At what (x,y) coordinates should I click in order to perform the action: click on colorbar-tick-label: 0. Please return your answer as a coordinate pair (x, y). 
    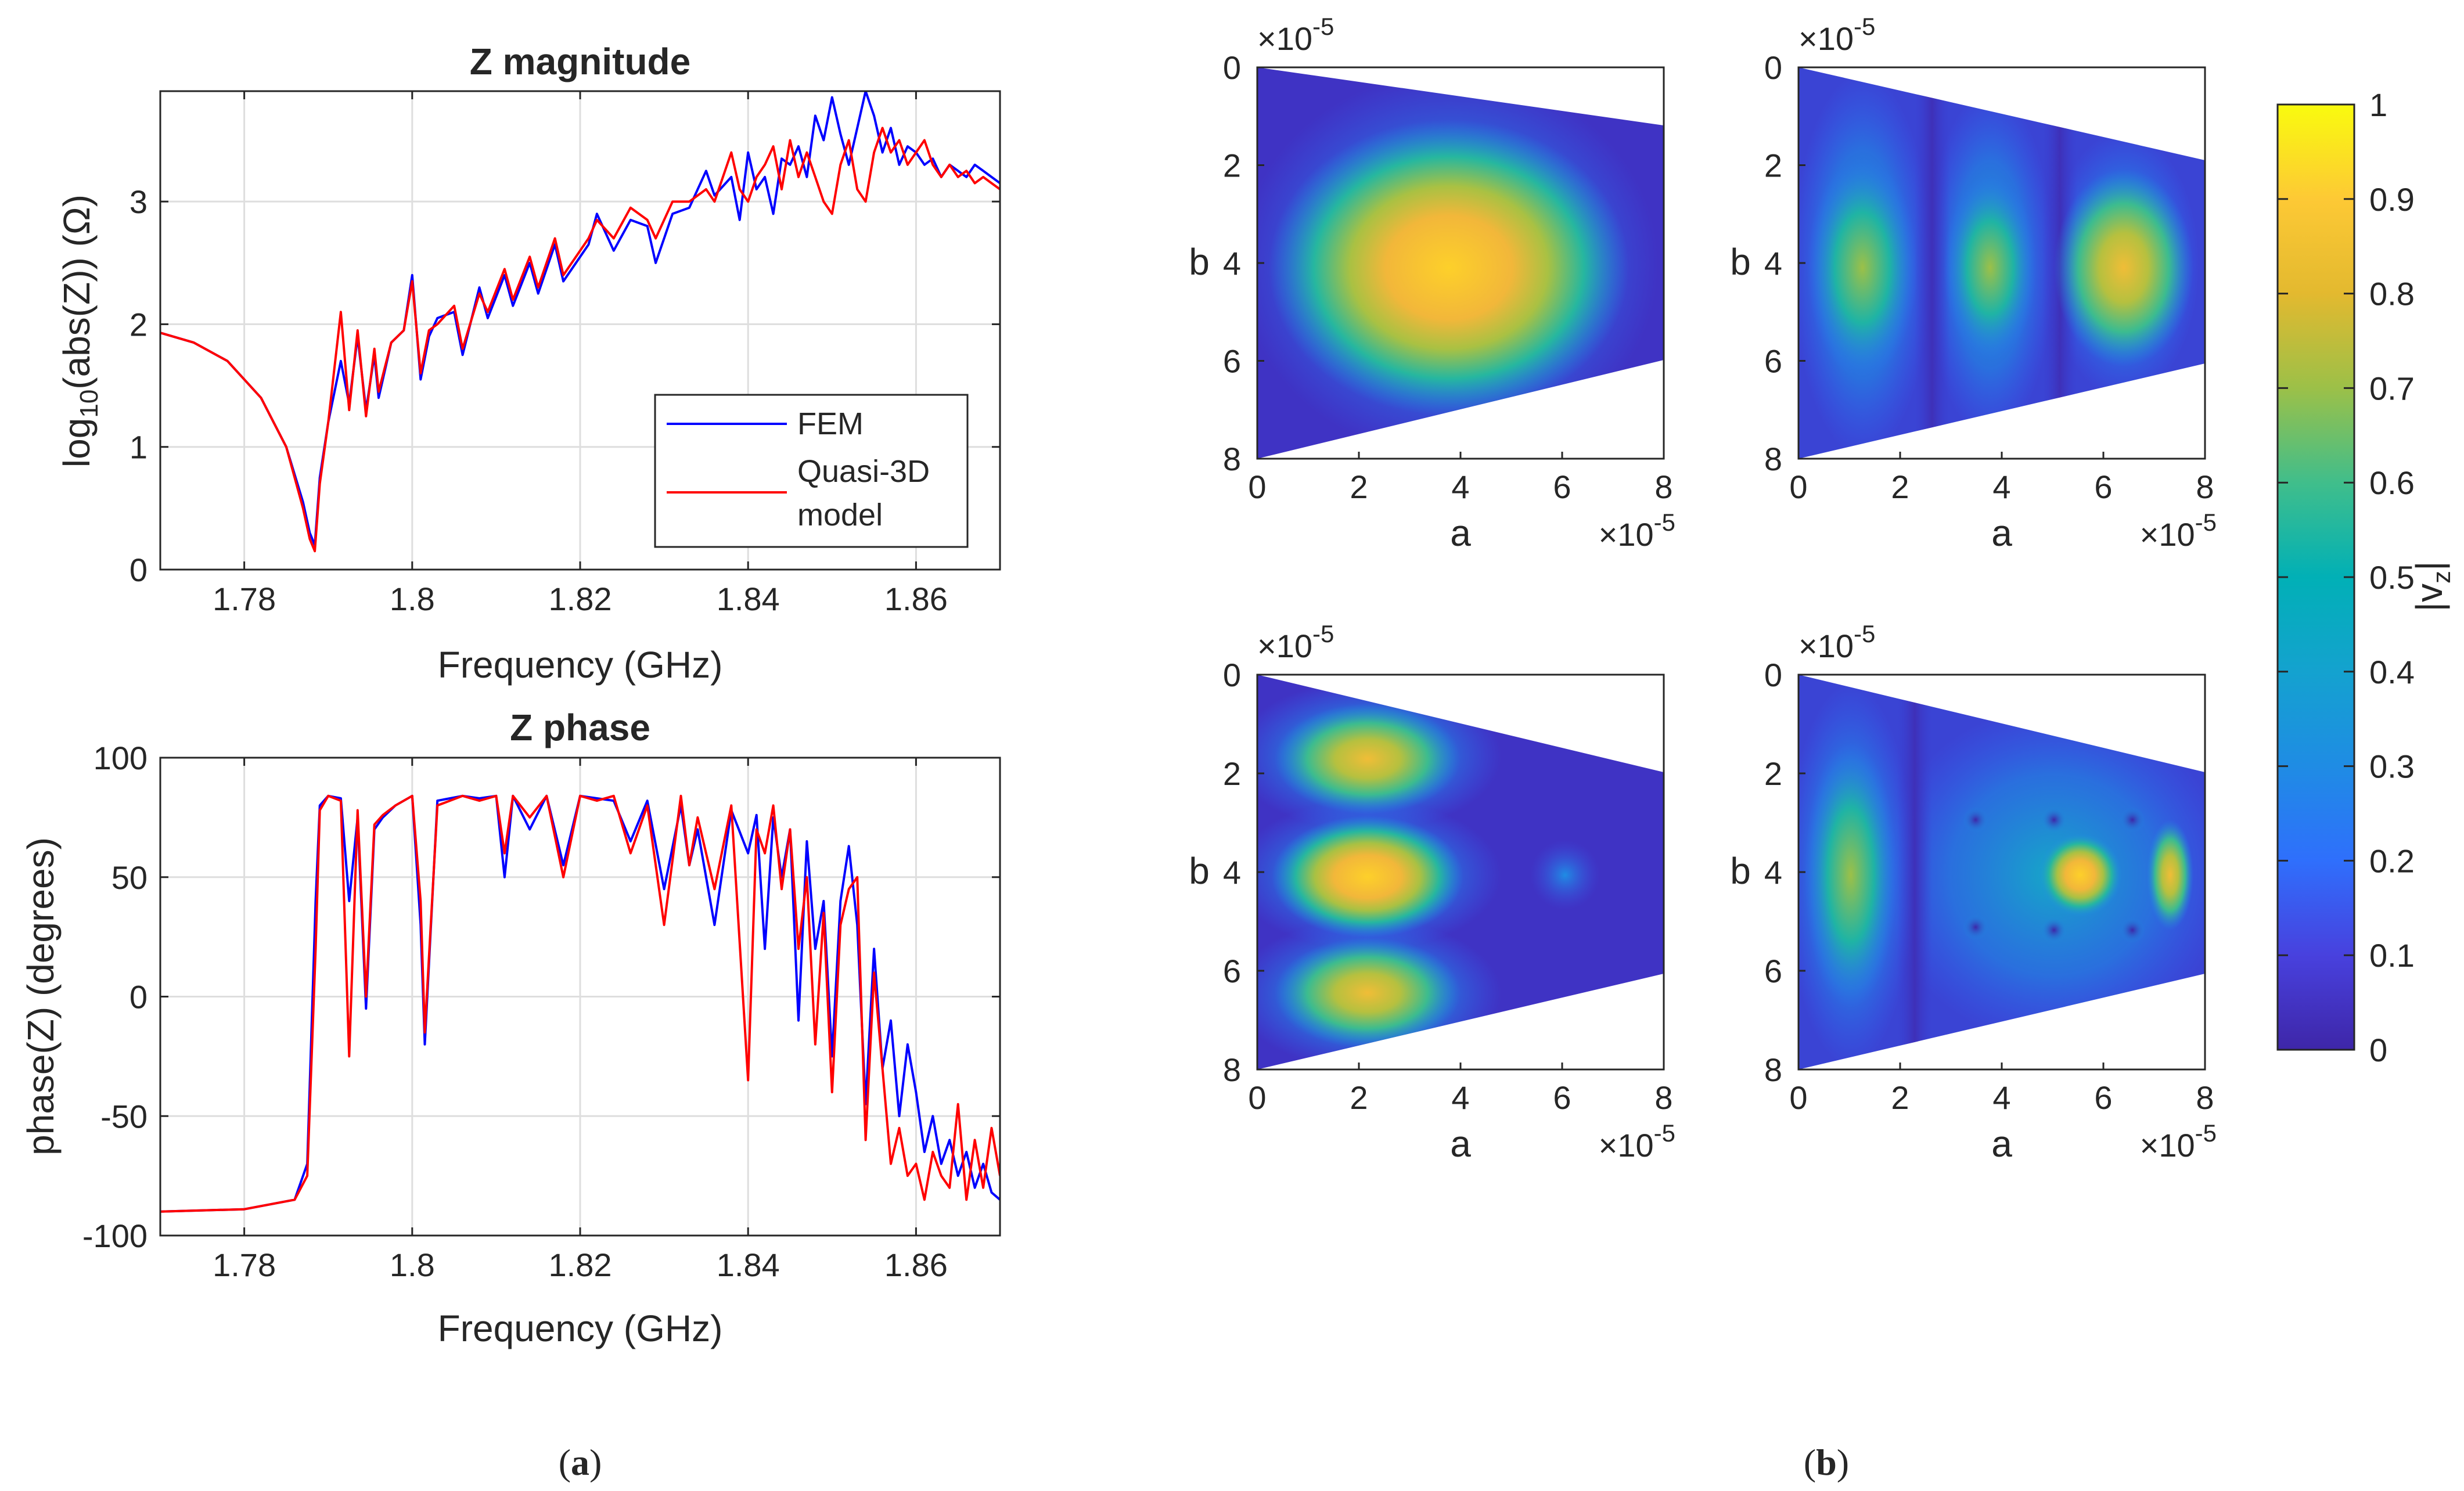
    Looking at the image, I should click on (2378, 1050).